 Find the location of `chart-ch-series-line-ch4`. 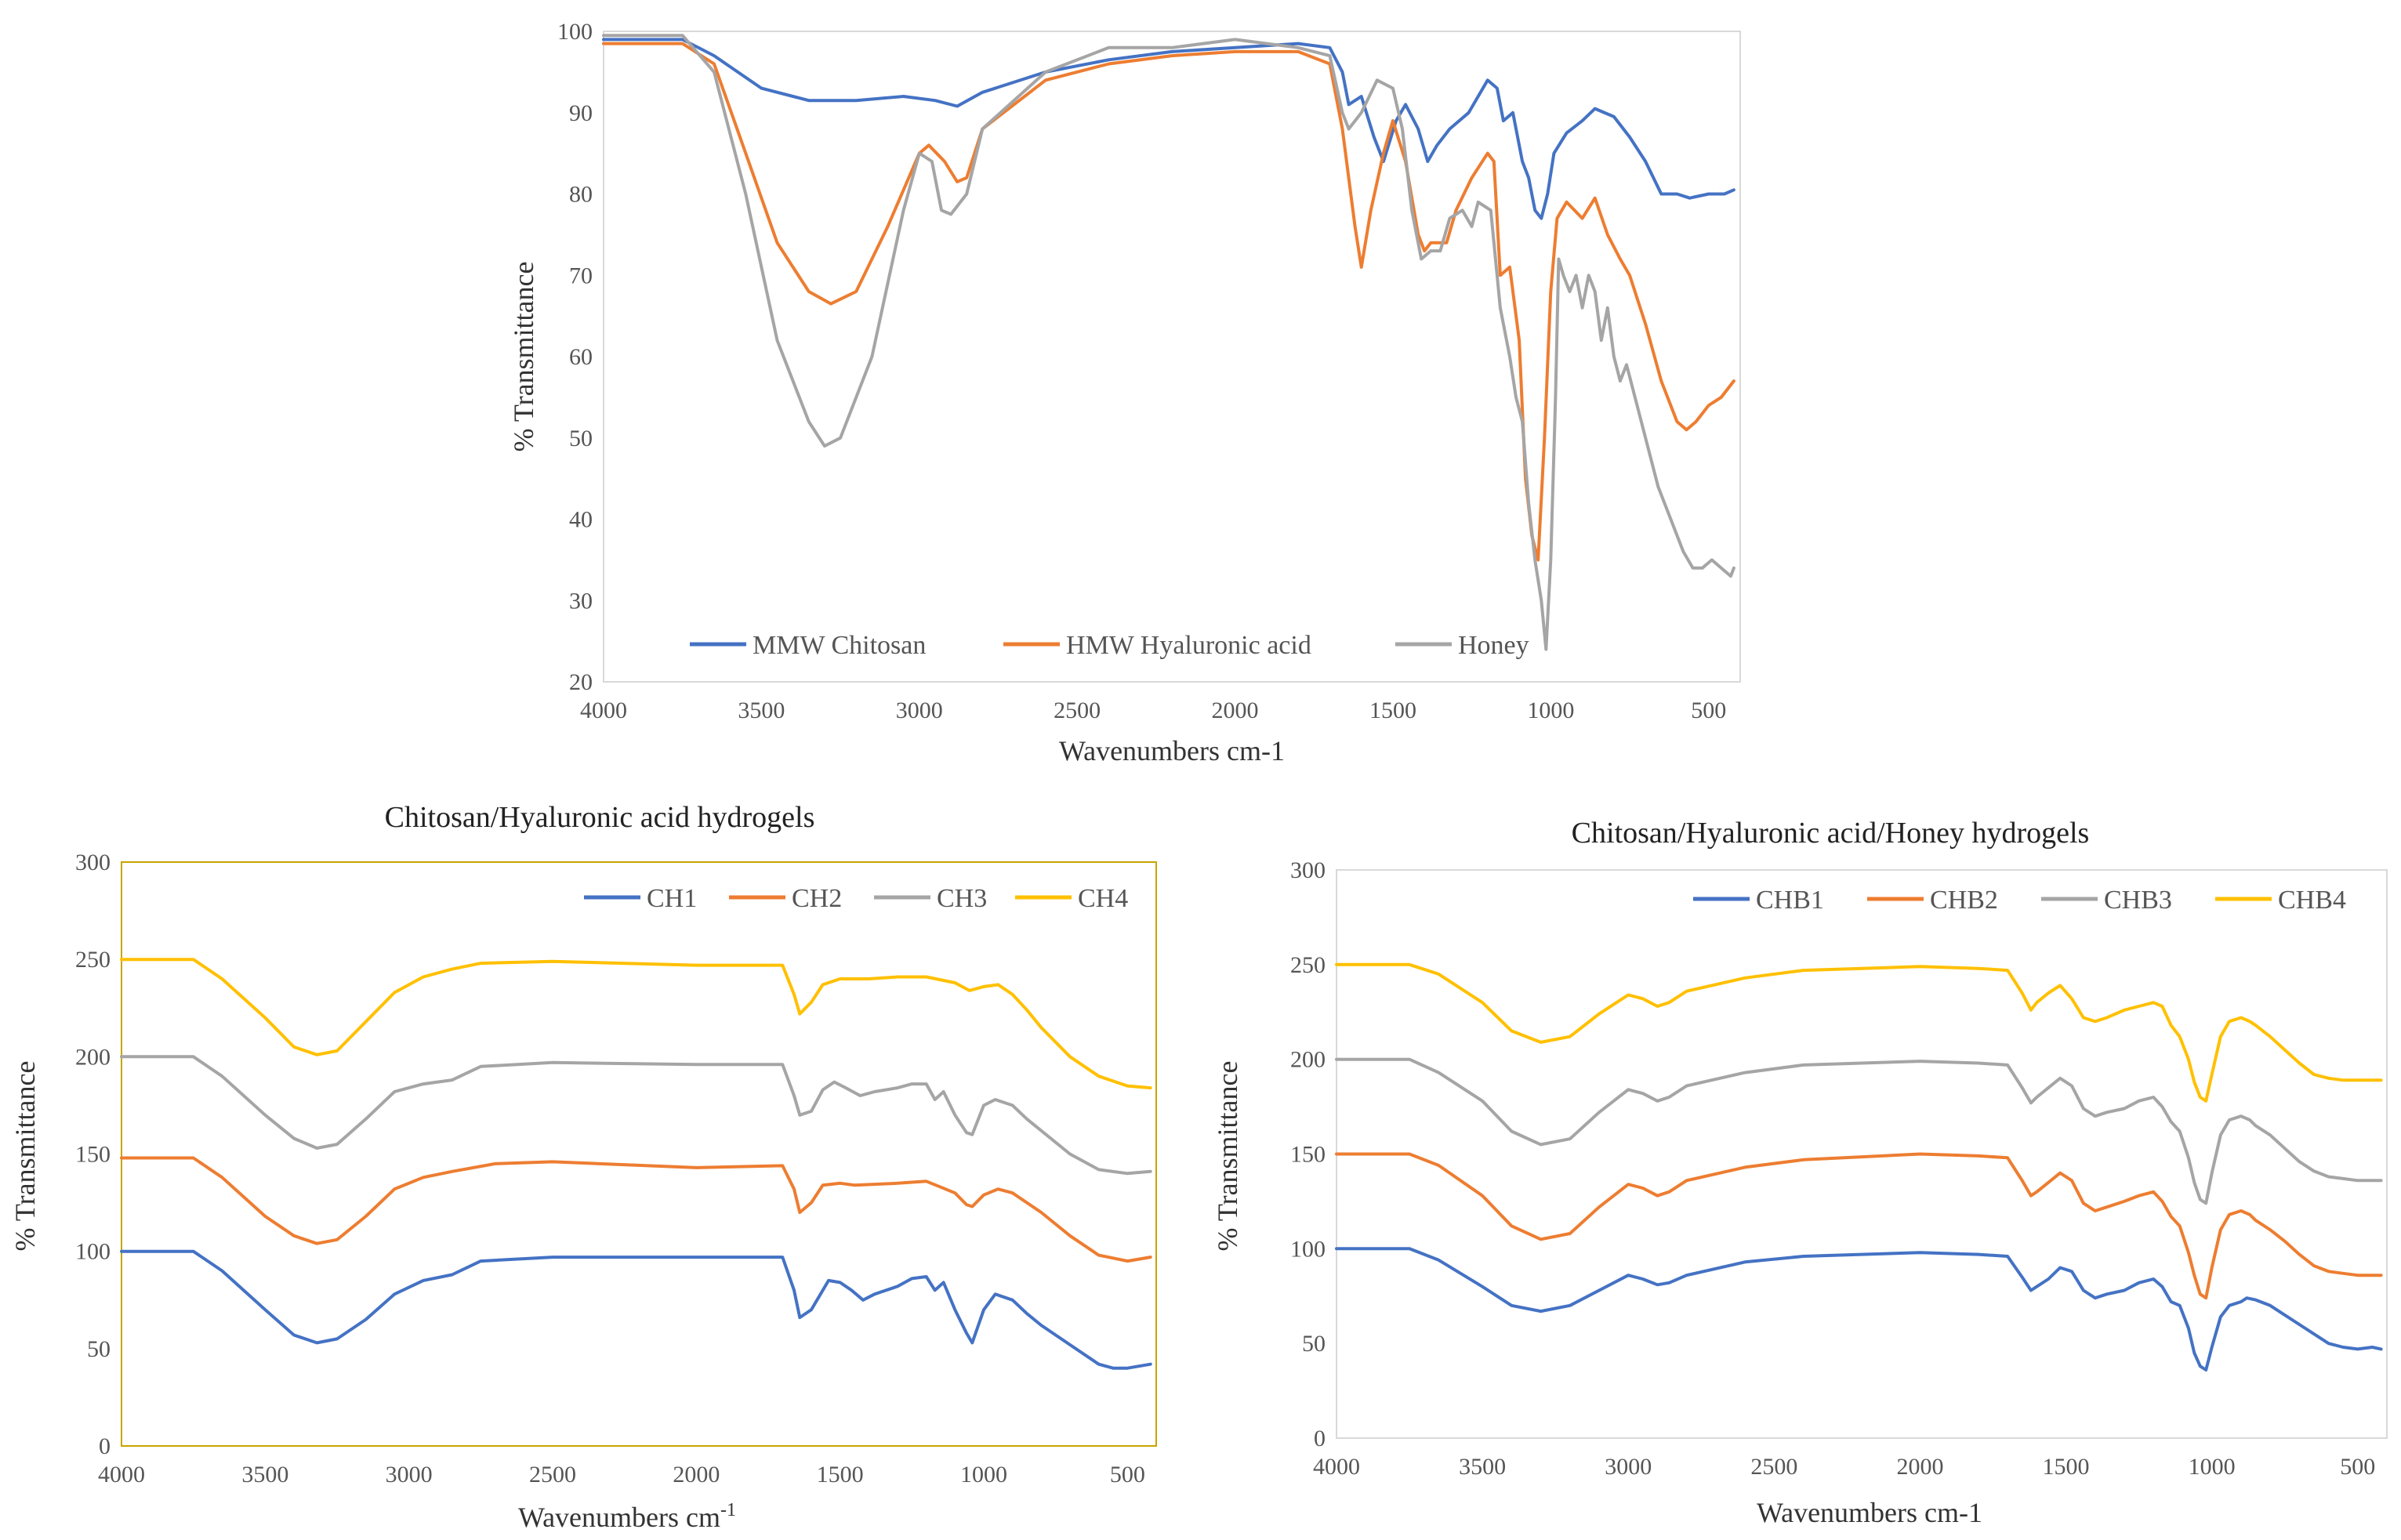

chart-ch-series-line-ch4 is located at coordinates (636, 1024).